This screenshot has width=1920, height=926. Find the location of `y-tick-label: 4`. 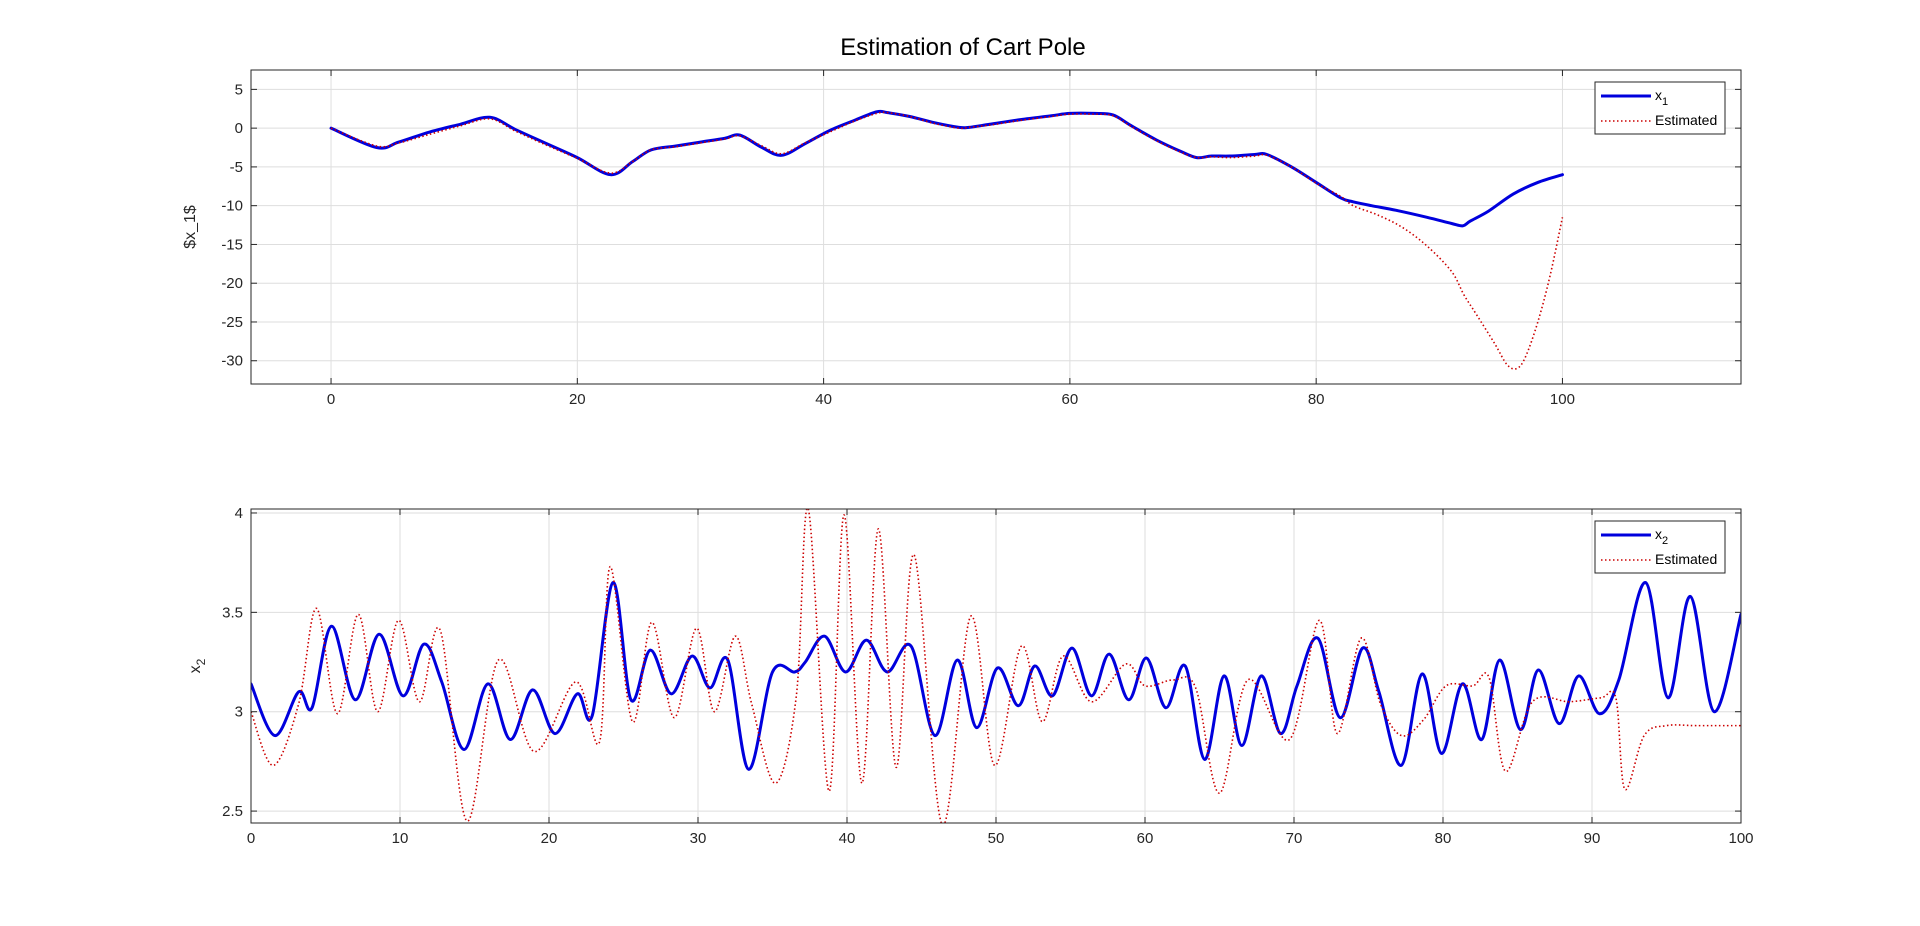

y-tick-label: 4 is located at coordinates (239, 513).